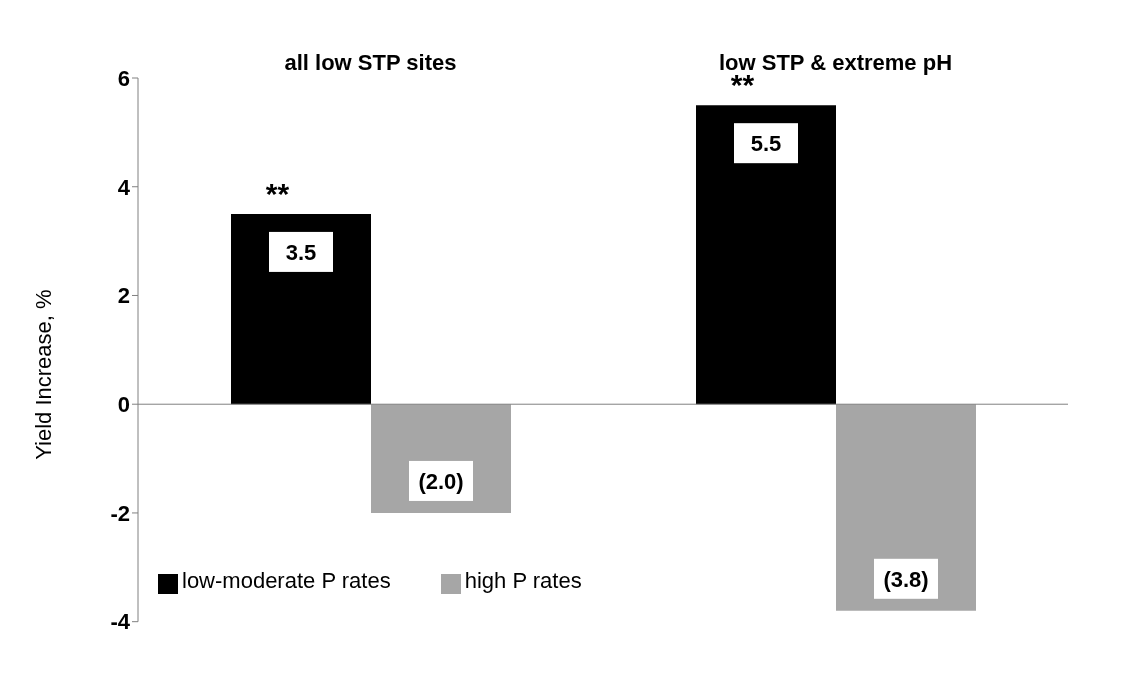 The height and width of the screenshot is (680, 1122). What do you see at coordinates (277, 193) in the screenshot?
I see `annotation: **` at bounding box center [277, 193].